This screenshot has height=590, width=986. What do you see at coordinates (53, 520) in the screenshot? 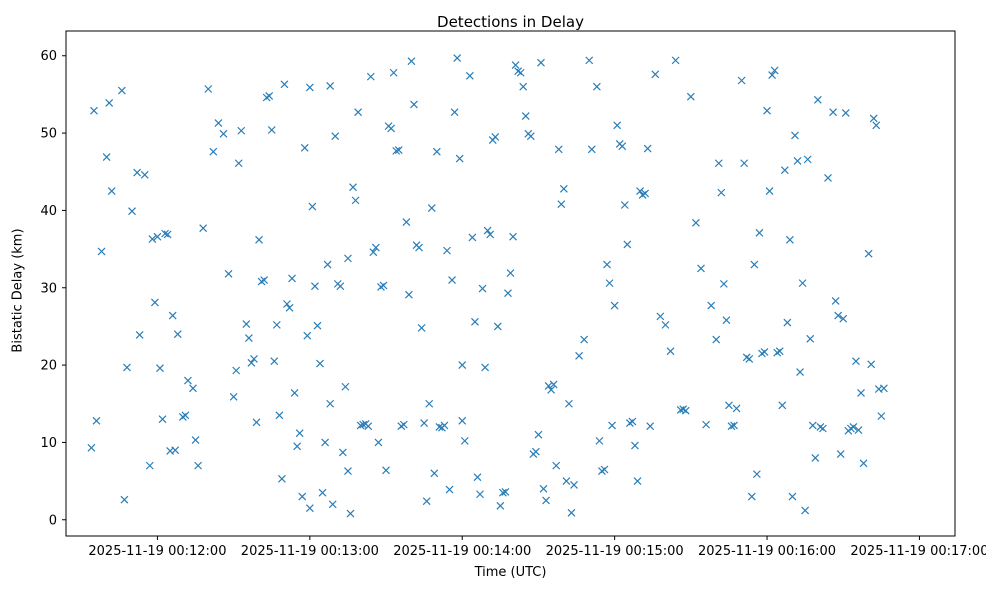
I see `y-tick-label: 0` at bounding box center [53, 520].